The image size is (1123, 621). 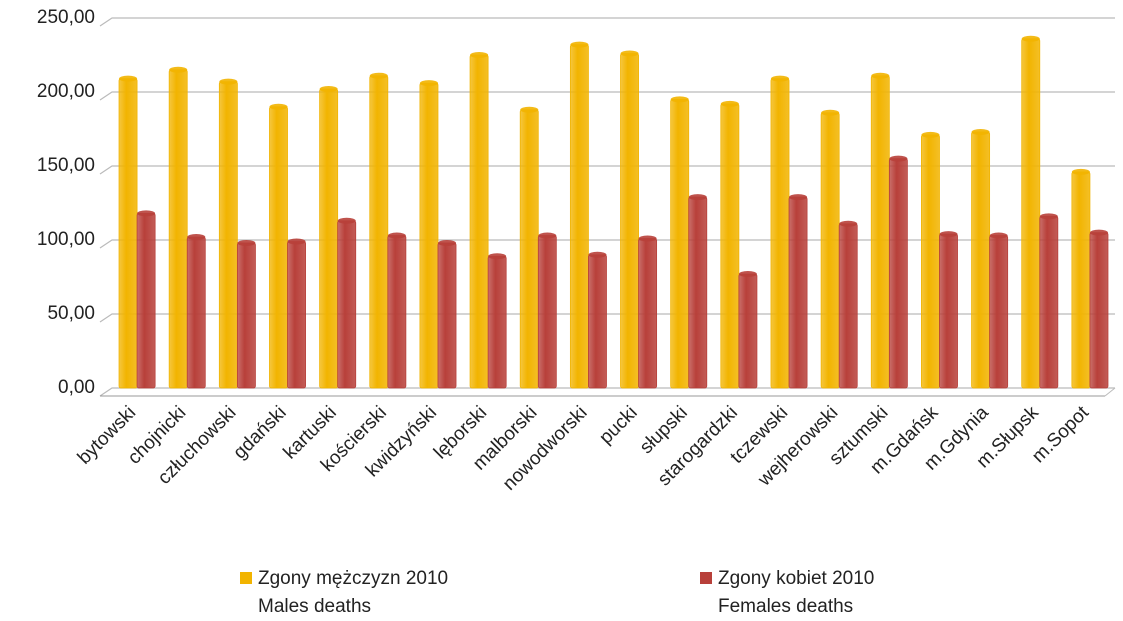 I want to click on legend-subtitle: Females deaths, so click(x=785, y=606).